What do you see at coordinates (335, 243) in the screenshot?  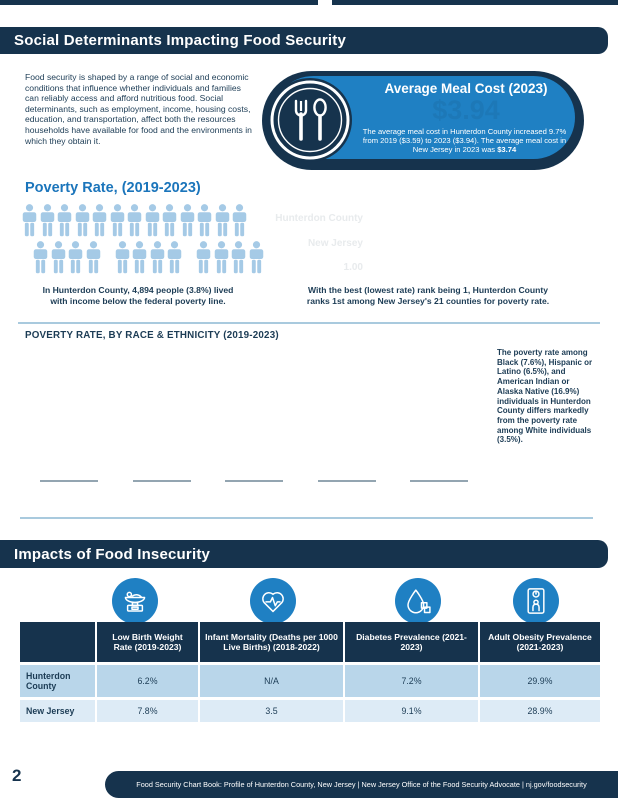 I see `ghost-label-new-jersey: New Jersey` at bounding box center [335, 243].